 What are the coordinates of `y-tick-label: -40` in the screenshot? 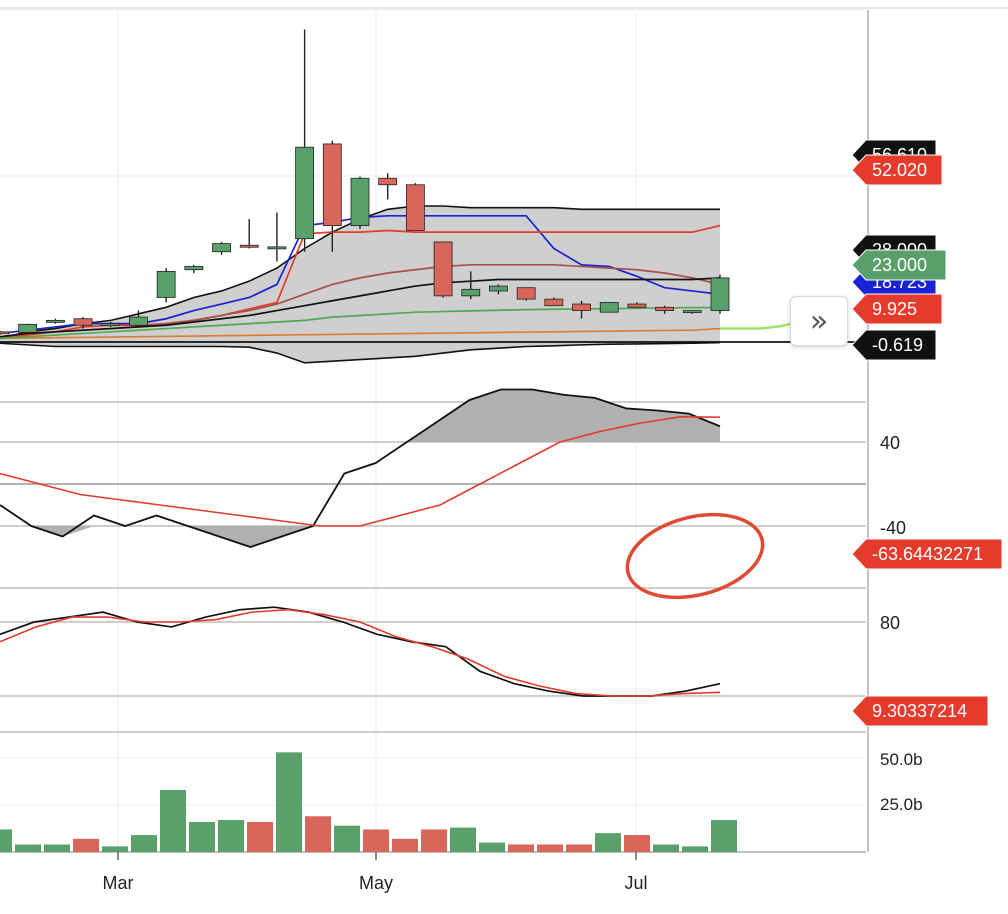 It's located at (893, 528).